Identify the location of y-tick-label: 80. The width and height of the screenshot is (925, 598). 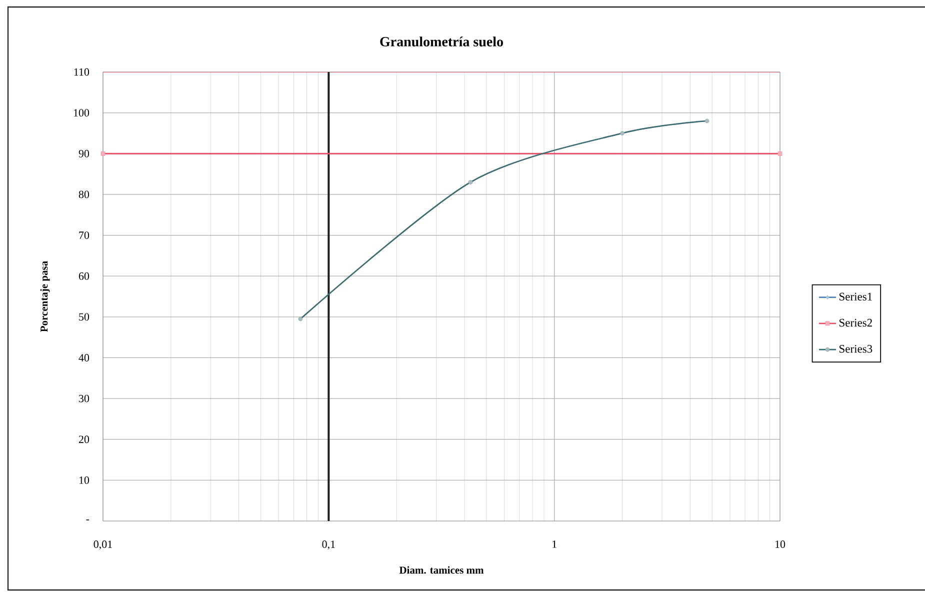
(84, 194).